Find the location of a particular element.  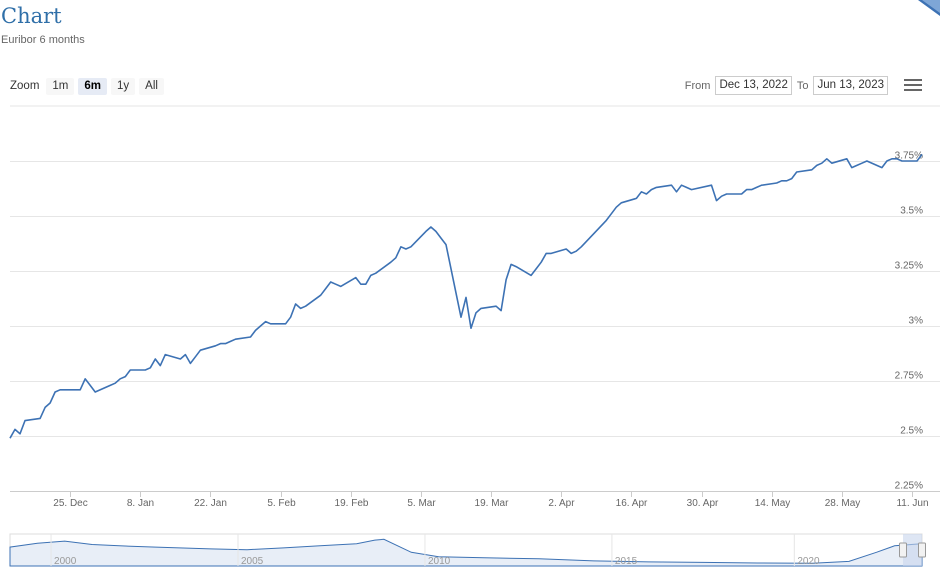

date-range-selector: From Dec 13, 2022 To Jun 13, 2023 is located at coordinates (786, 85).